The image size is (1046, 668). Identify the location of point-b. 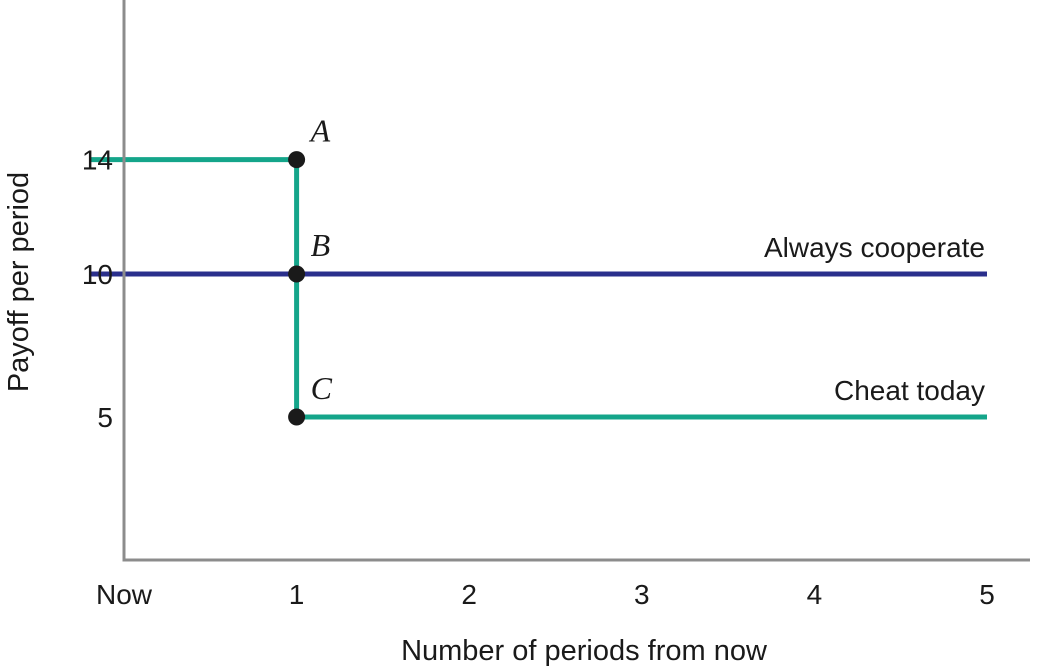
(297, 274).